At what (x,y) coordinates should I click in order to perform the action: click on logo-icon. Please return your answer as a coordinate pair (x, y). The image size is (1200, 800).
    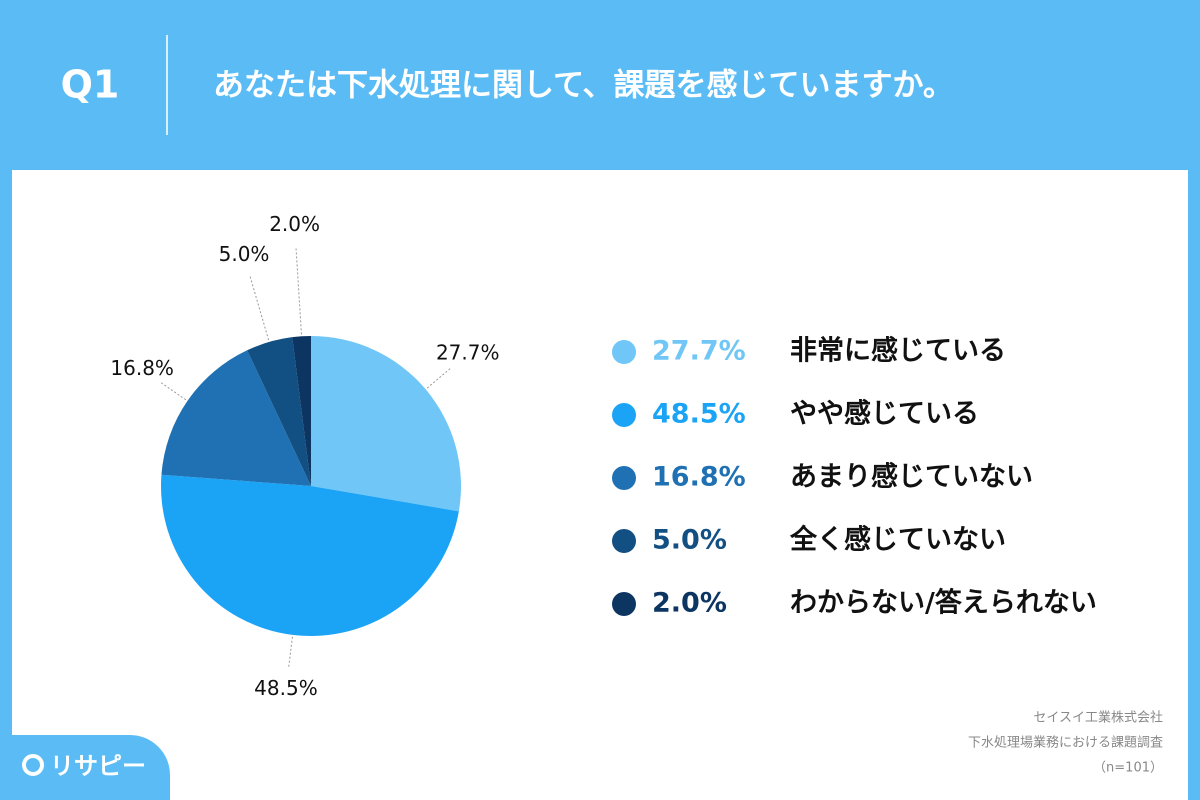
    Looking at the image, I should click on (33, 765).